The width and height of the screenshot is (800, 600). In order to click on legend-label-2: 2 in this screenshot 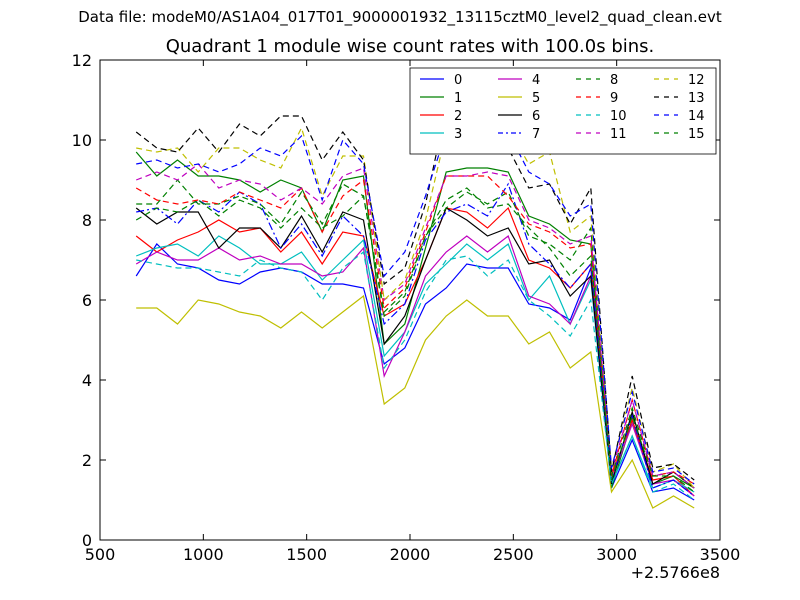, I will do `click(458, 116)`.